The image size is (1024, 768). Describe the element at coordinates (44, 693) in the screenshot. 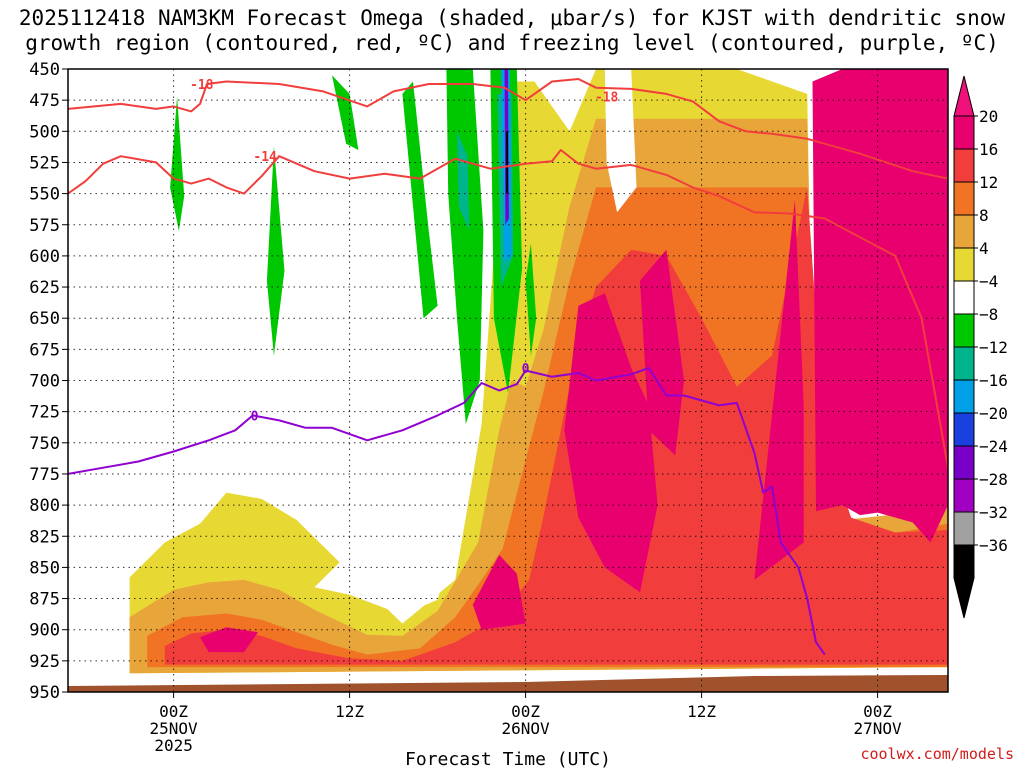

I see `y-tick-label: 950` at that location.